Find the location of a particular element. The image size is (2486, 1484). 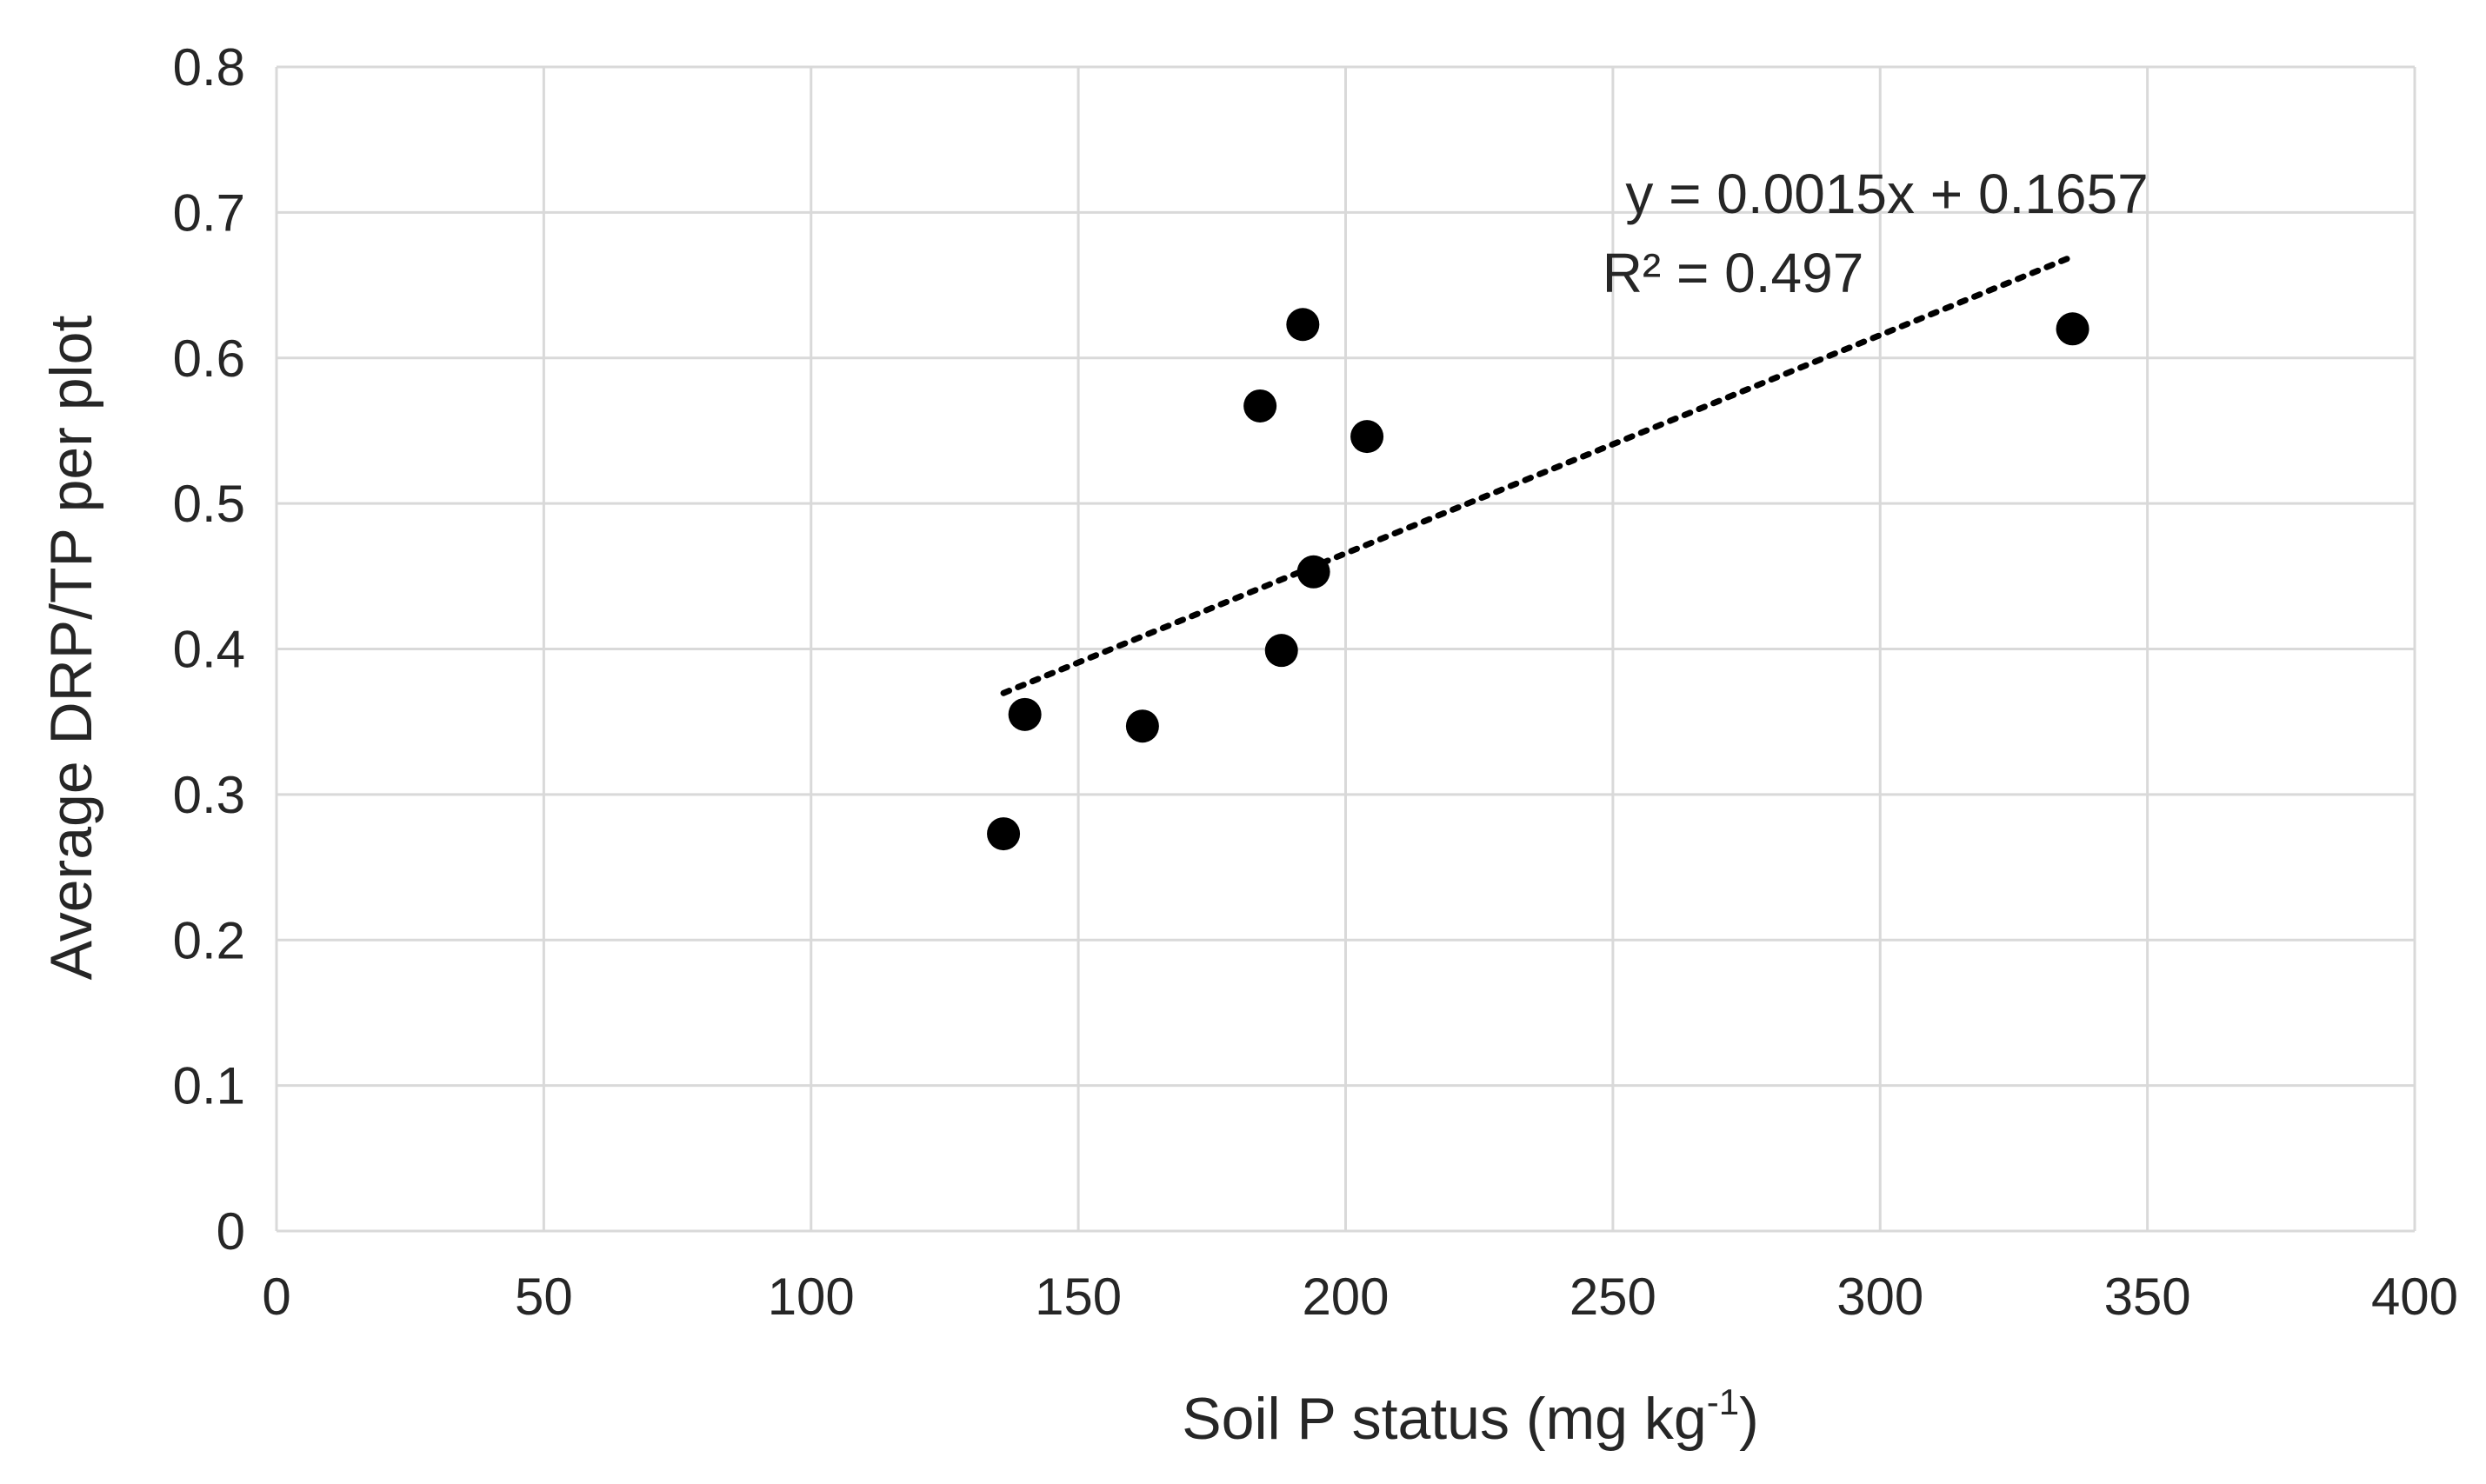

y-tick-label: 0.1 is located at coordinates (209, 1086).